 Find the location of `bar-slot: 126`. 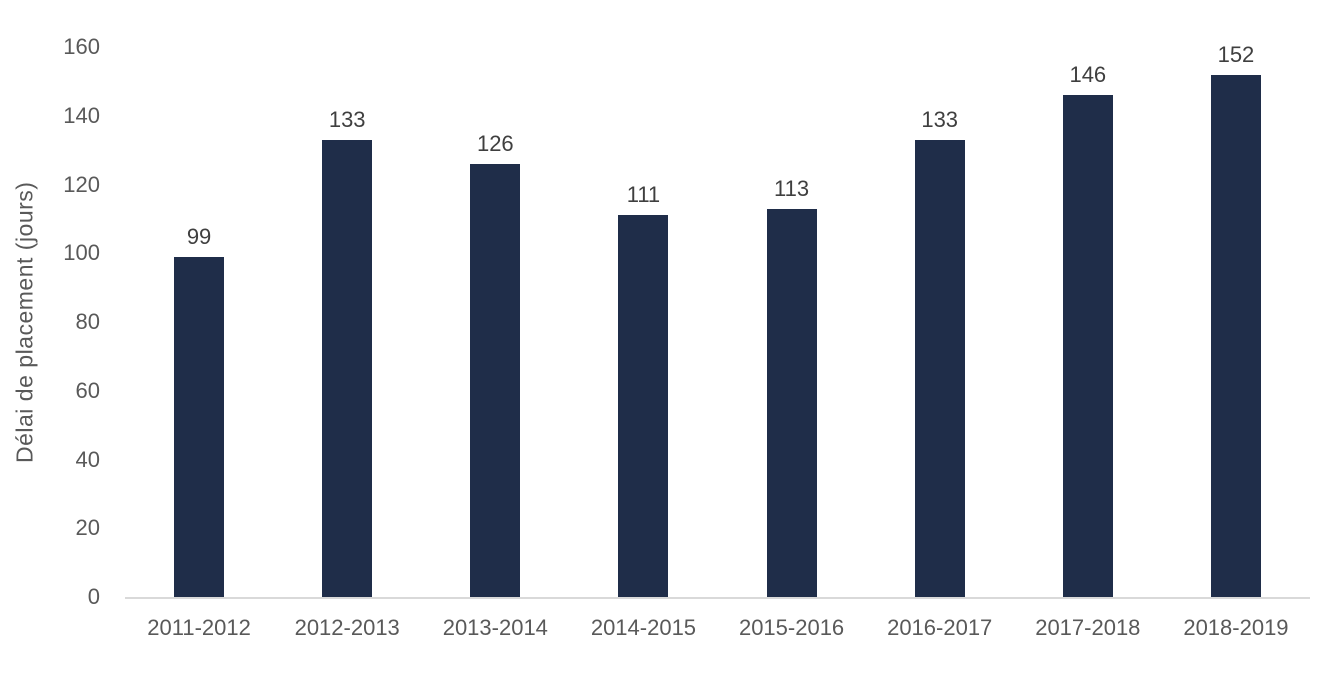

bar-slot: 126 is located at coordinates (495, 322).